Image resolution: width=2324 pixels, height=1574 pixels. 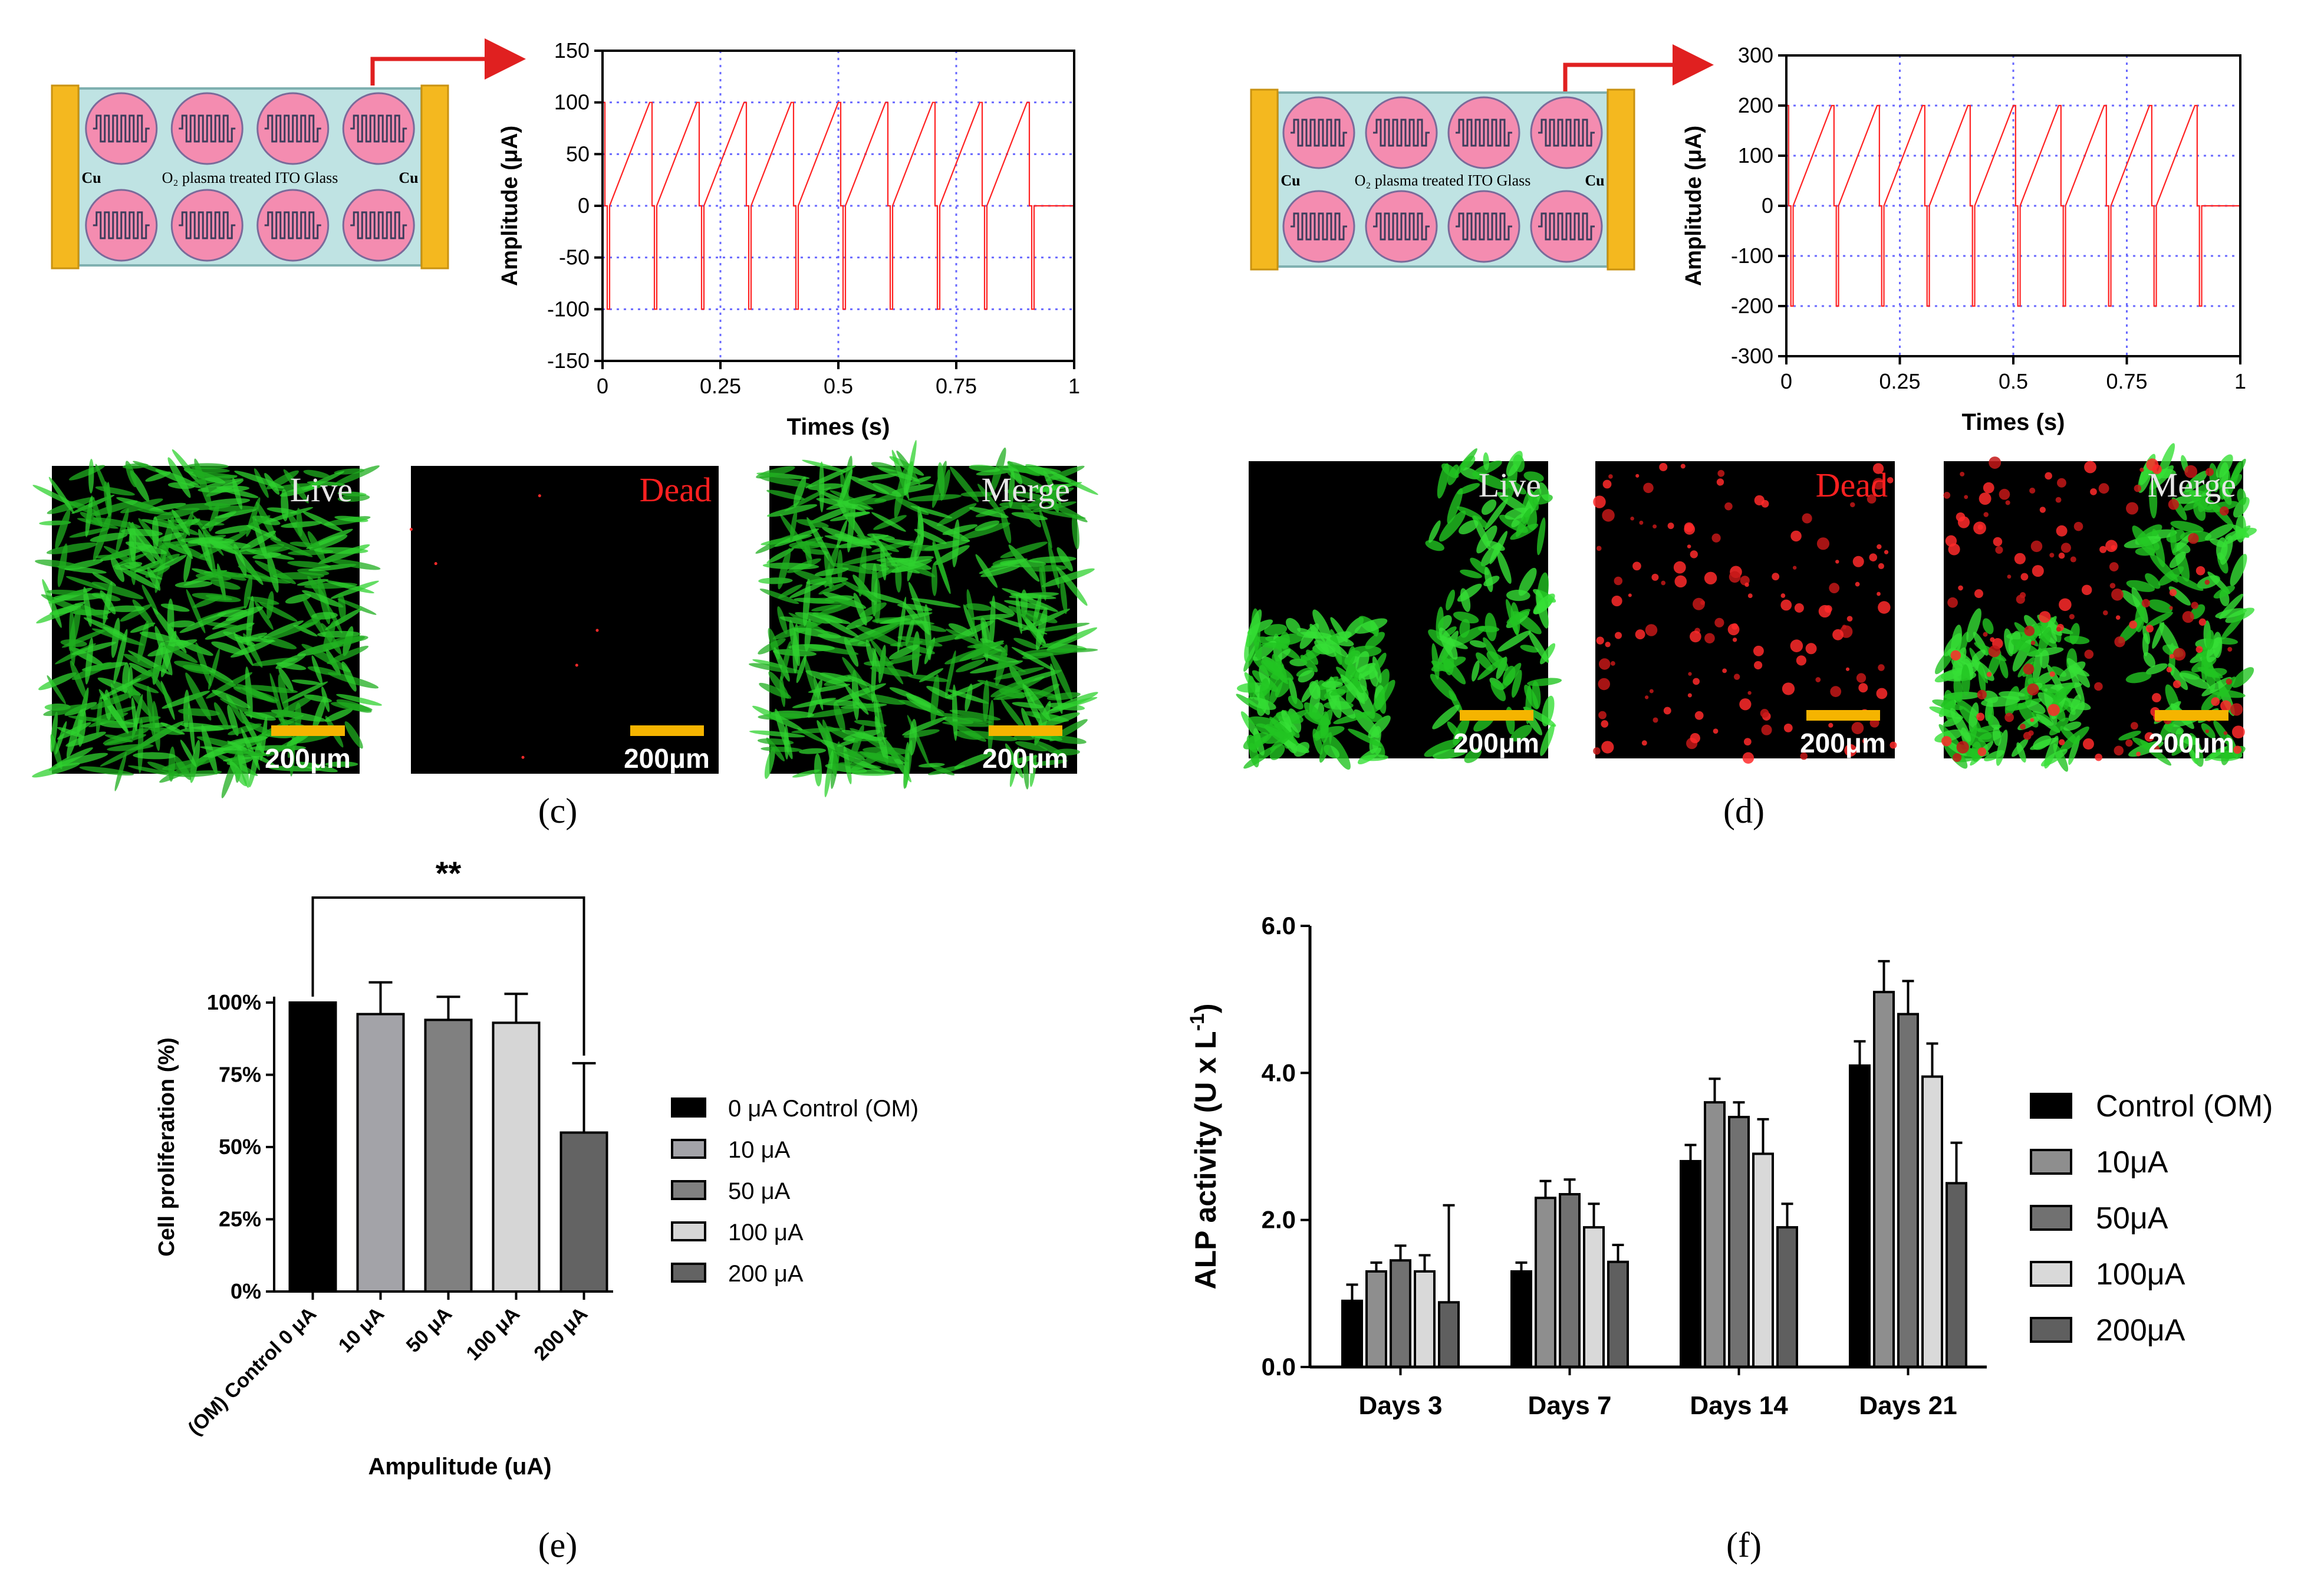 I want to click on panel-label-f: (f), so click(x=1744, y=1546).